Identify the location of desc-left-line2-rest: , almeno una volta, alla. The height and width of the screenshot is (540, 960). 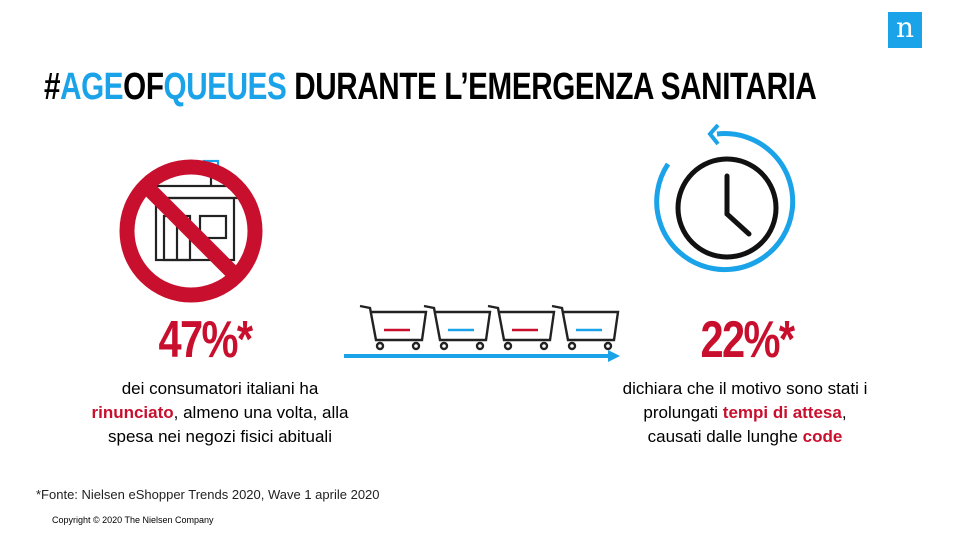
(261, 412).